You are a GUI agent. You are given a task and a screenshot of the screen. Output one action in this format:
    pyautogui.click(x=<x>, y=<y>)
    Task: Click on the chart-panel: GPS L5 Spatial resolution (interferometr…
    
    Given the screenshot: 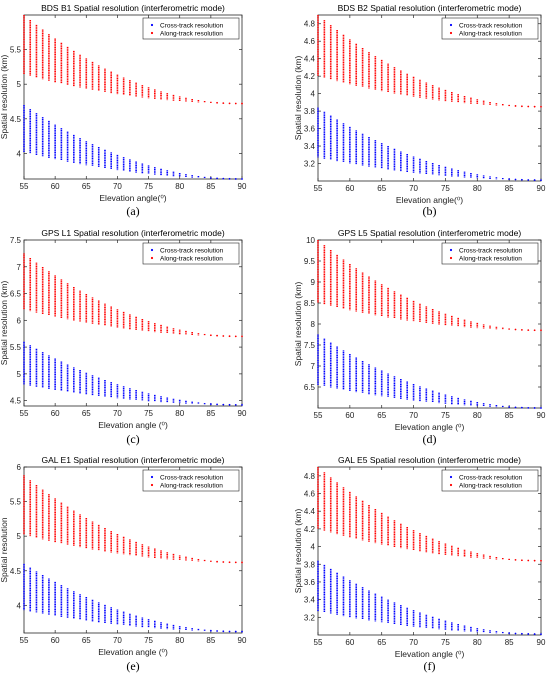 What is the action you would take?
    pyautogui.click(x=419, y=337)
    